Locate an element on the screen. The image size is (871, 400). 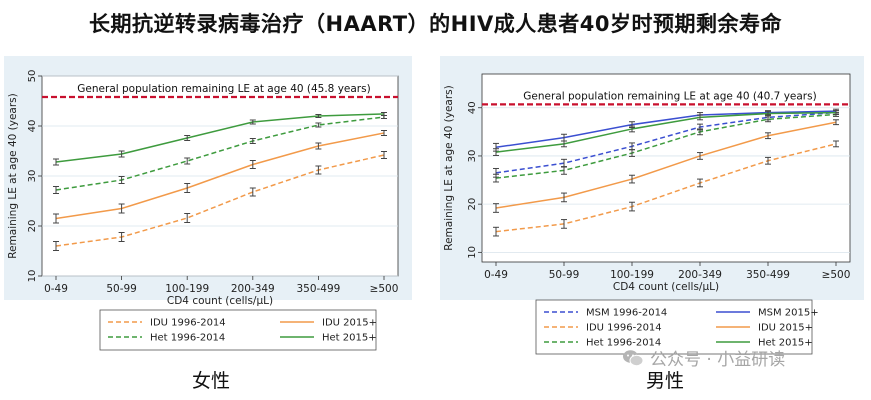
legend-label: MSM 2015+ is located at coordinates (788, 313).